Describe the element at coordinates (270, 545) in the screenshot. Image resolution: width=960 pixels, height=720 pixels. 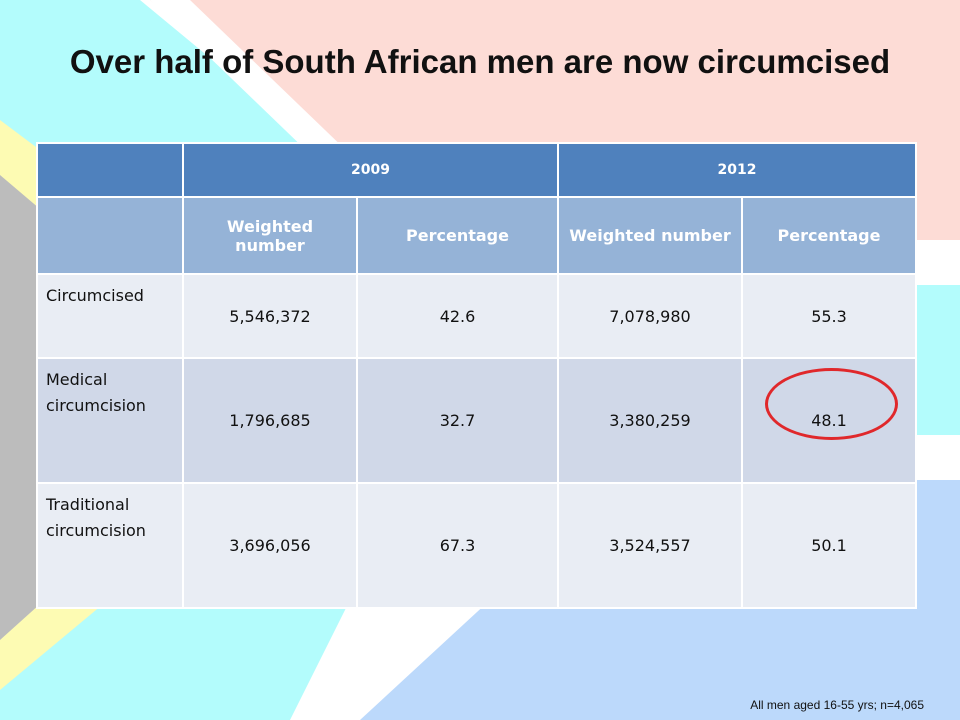
I see `table-cell: 3,696,056` at that location.